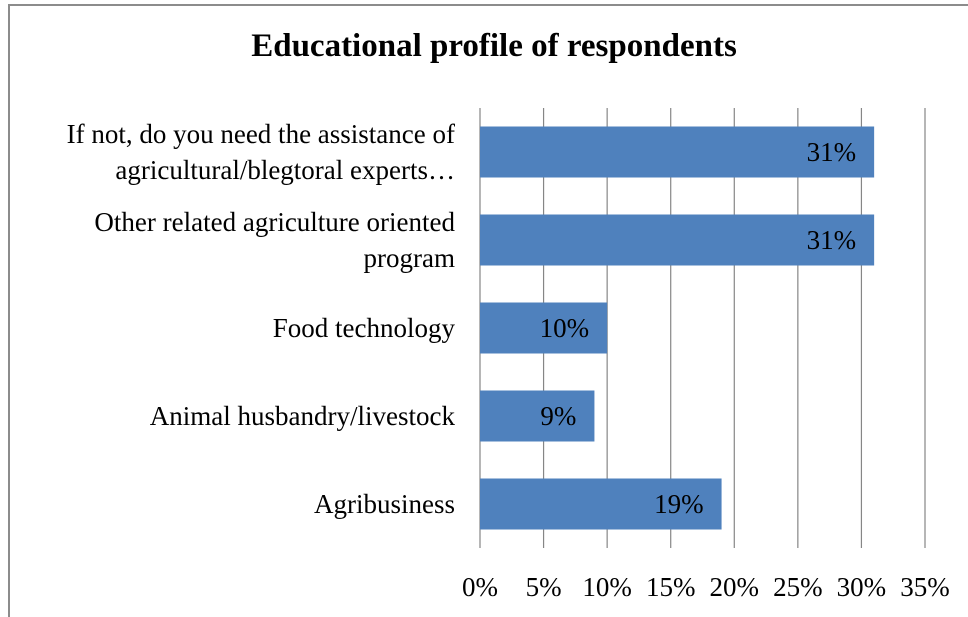 Image resolution: width=968 pixels, height=617 pixels. I want to click on category-label: Other related agriculture oriented, so click(274, 222).